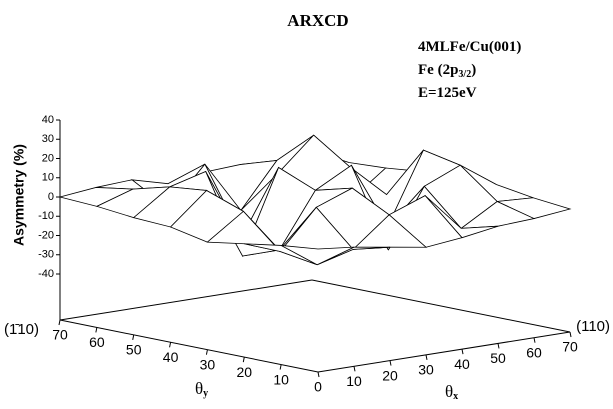  Describe the element at coordinates (473, 70) in the screenshot. I see `annotation-part: )` at that location.